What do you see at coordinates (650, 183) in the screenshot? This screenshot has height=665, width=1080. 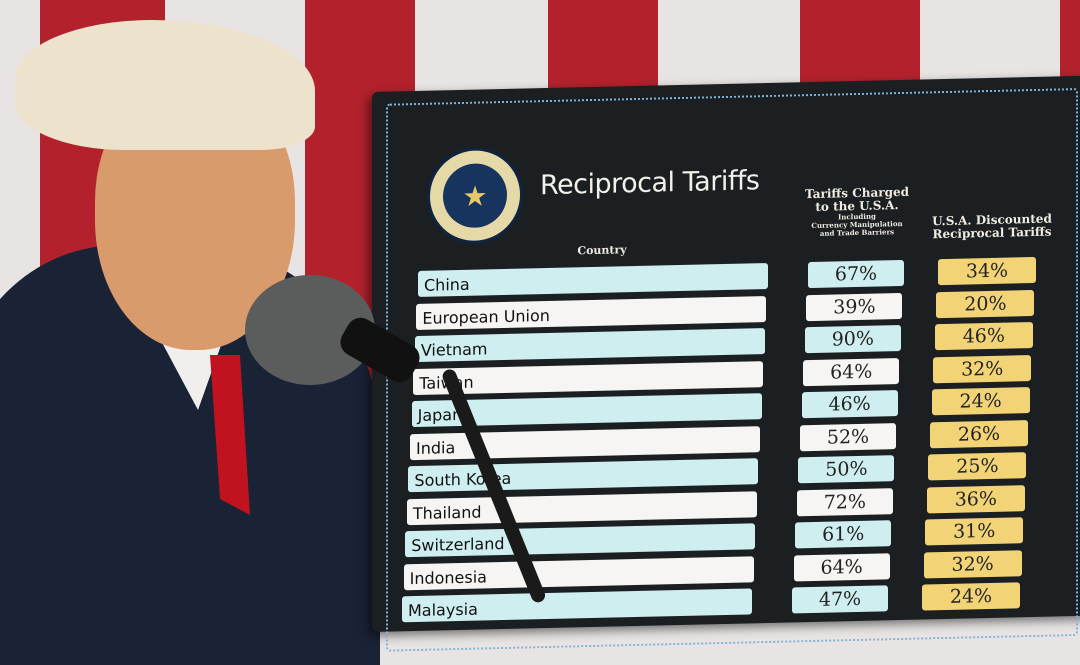 I see `board-title: Reciprocal Tariffs` at bounding box center [650, 183].